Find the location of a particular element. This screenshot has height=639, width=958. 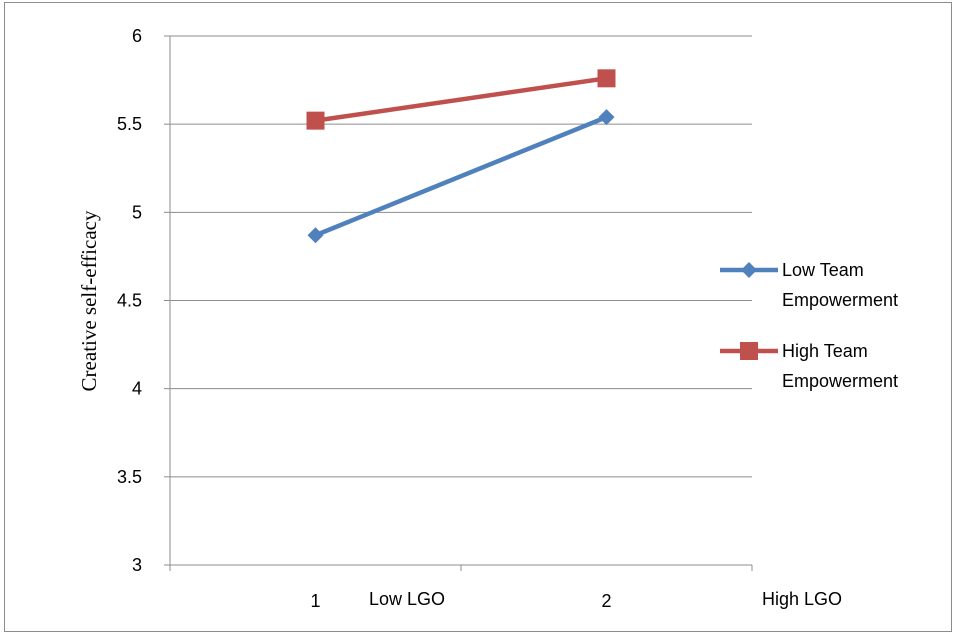

legend: Low Team Empowerment High Team Empowerment is located at coordinates (809, 325).